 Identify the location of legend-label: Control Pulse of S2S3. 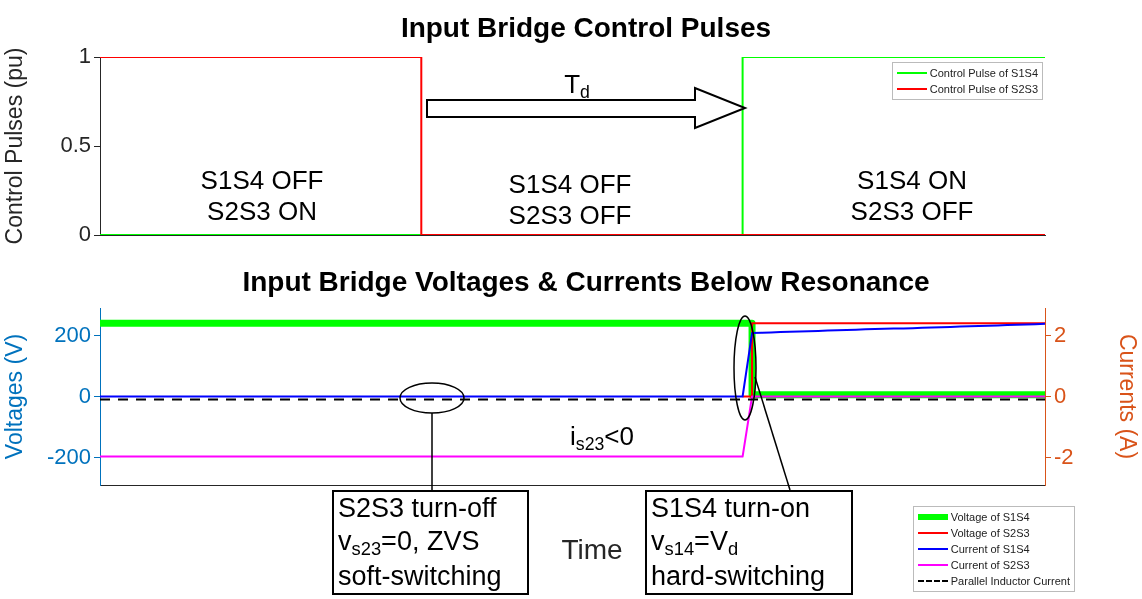
(983, 89).